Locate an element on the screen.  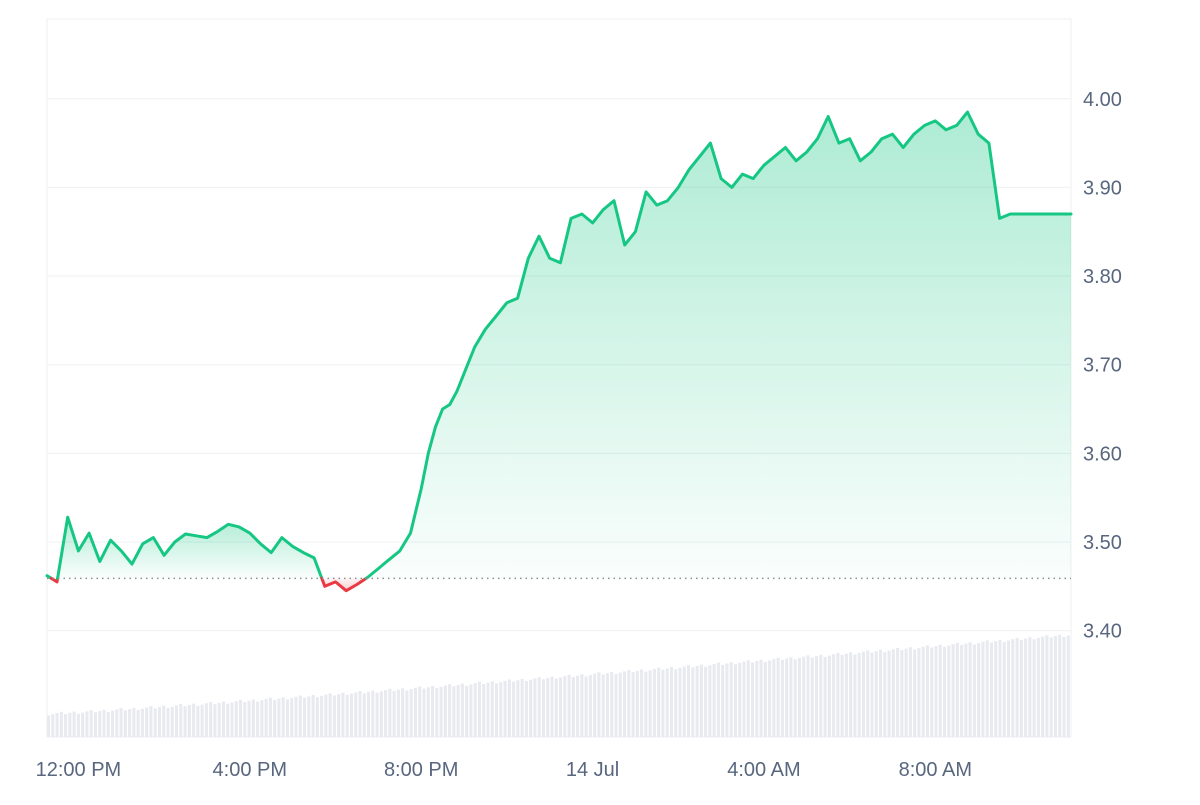
y-tick-label: 3.60 is located at coordinates (1102, 454).